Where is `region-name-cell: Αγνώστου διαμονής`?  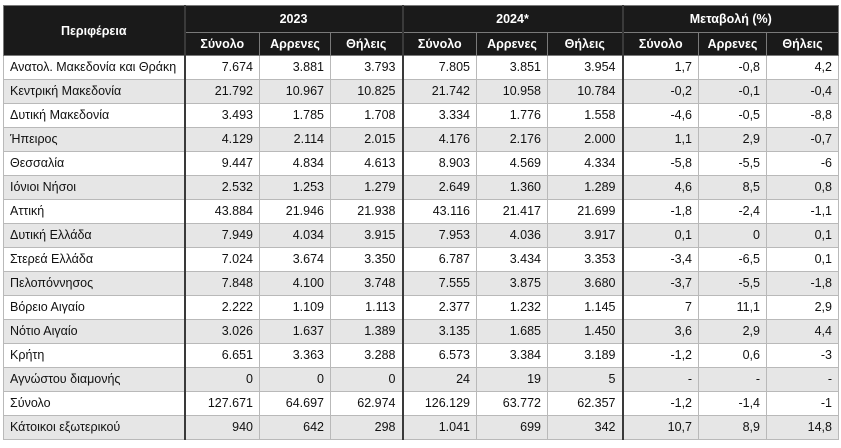 region-name-cell: Αγνώστου διαμονής is located at coordinates (94, 379).